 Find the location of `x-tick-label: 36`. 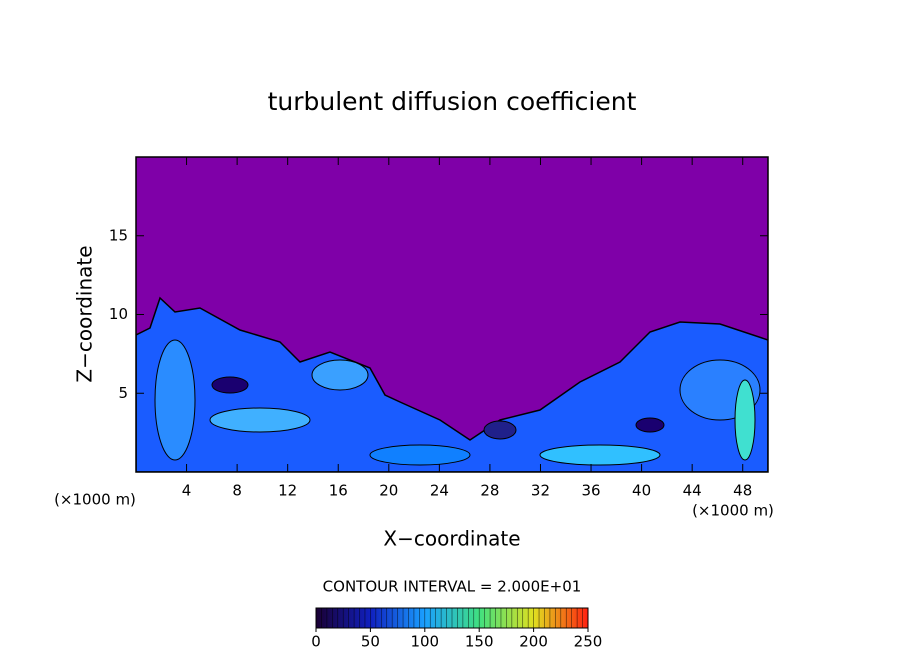

x-tick-label: 36 is located at coordinates (590, 491).